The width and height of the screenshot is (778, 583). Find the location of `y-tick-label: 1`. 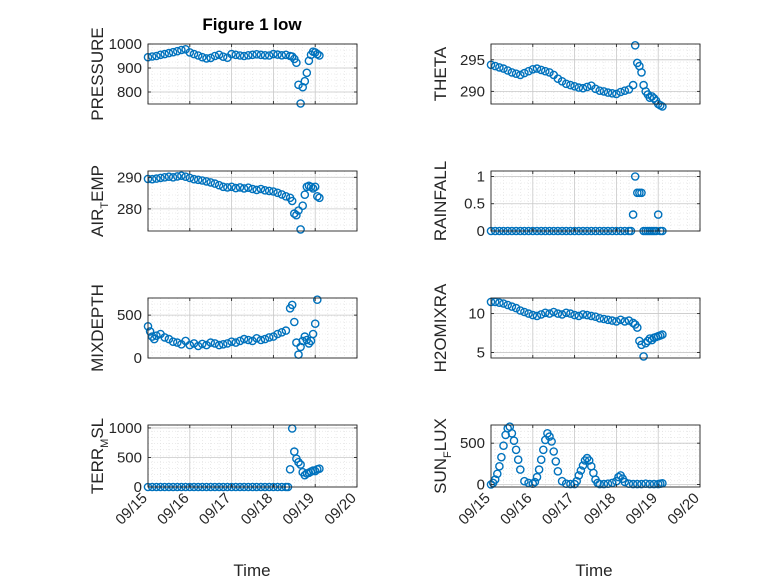

y-tick-label: 1 is located at coordinates (481, 176).